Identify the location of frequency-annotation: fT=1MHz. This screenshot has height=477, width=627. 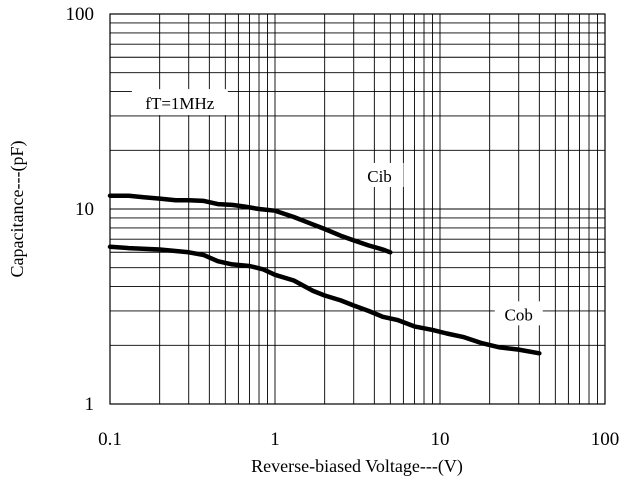
(180, 103).